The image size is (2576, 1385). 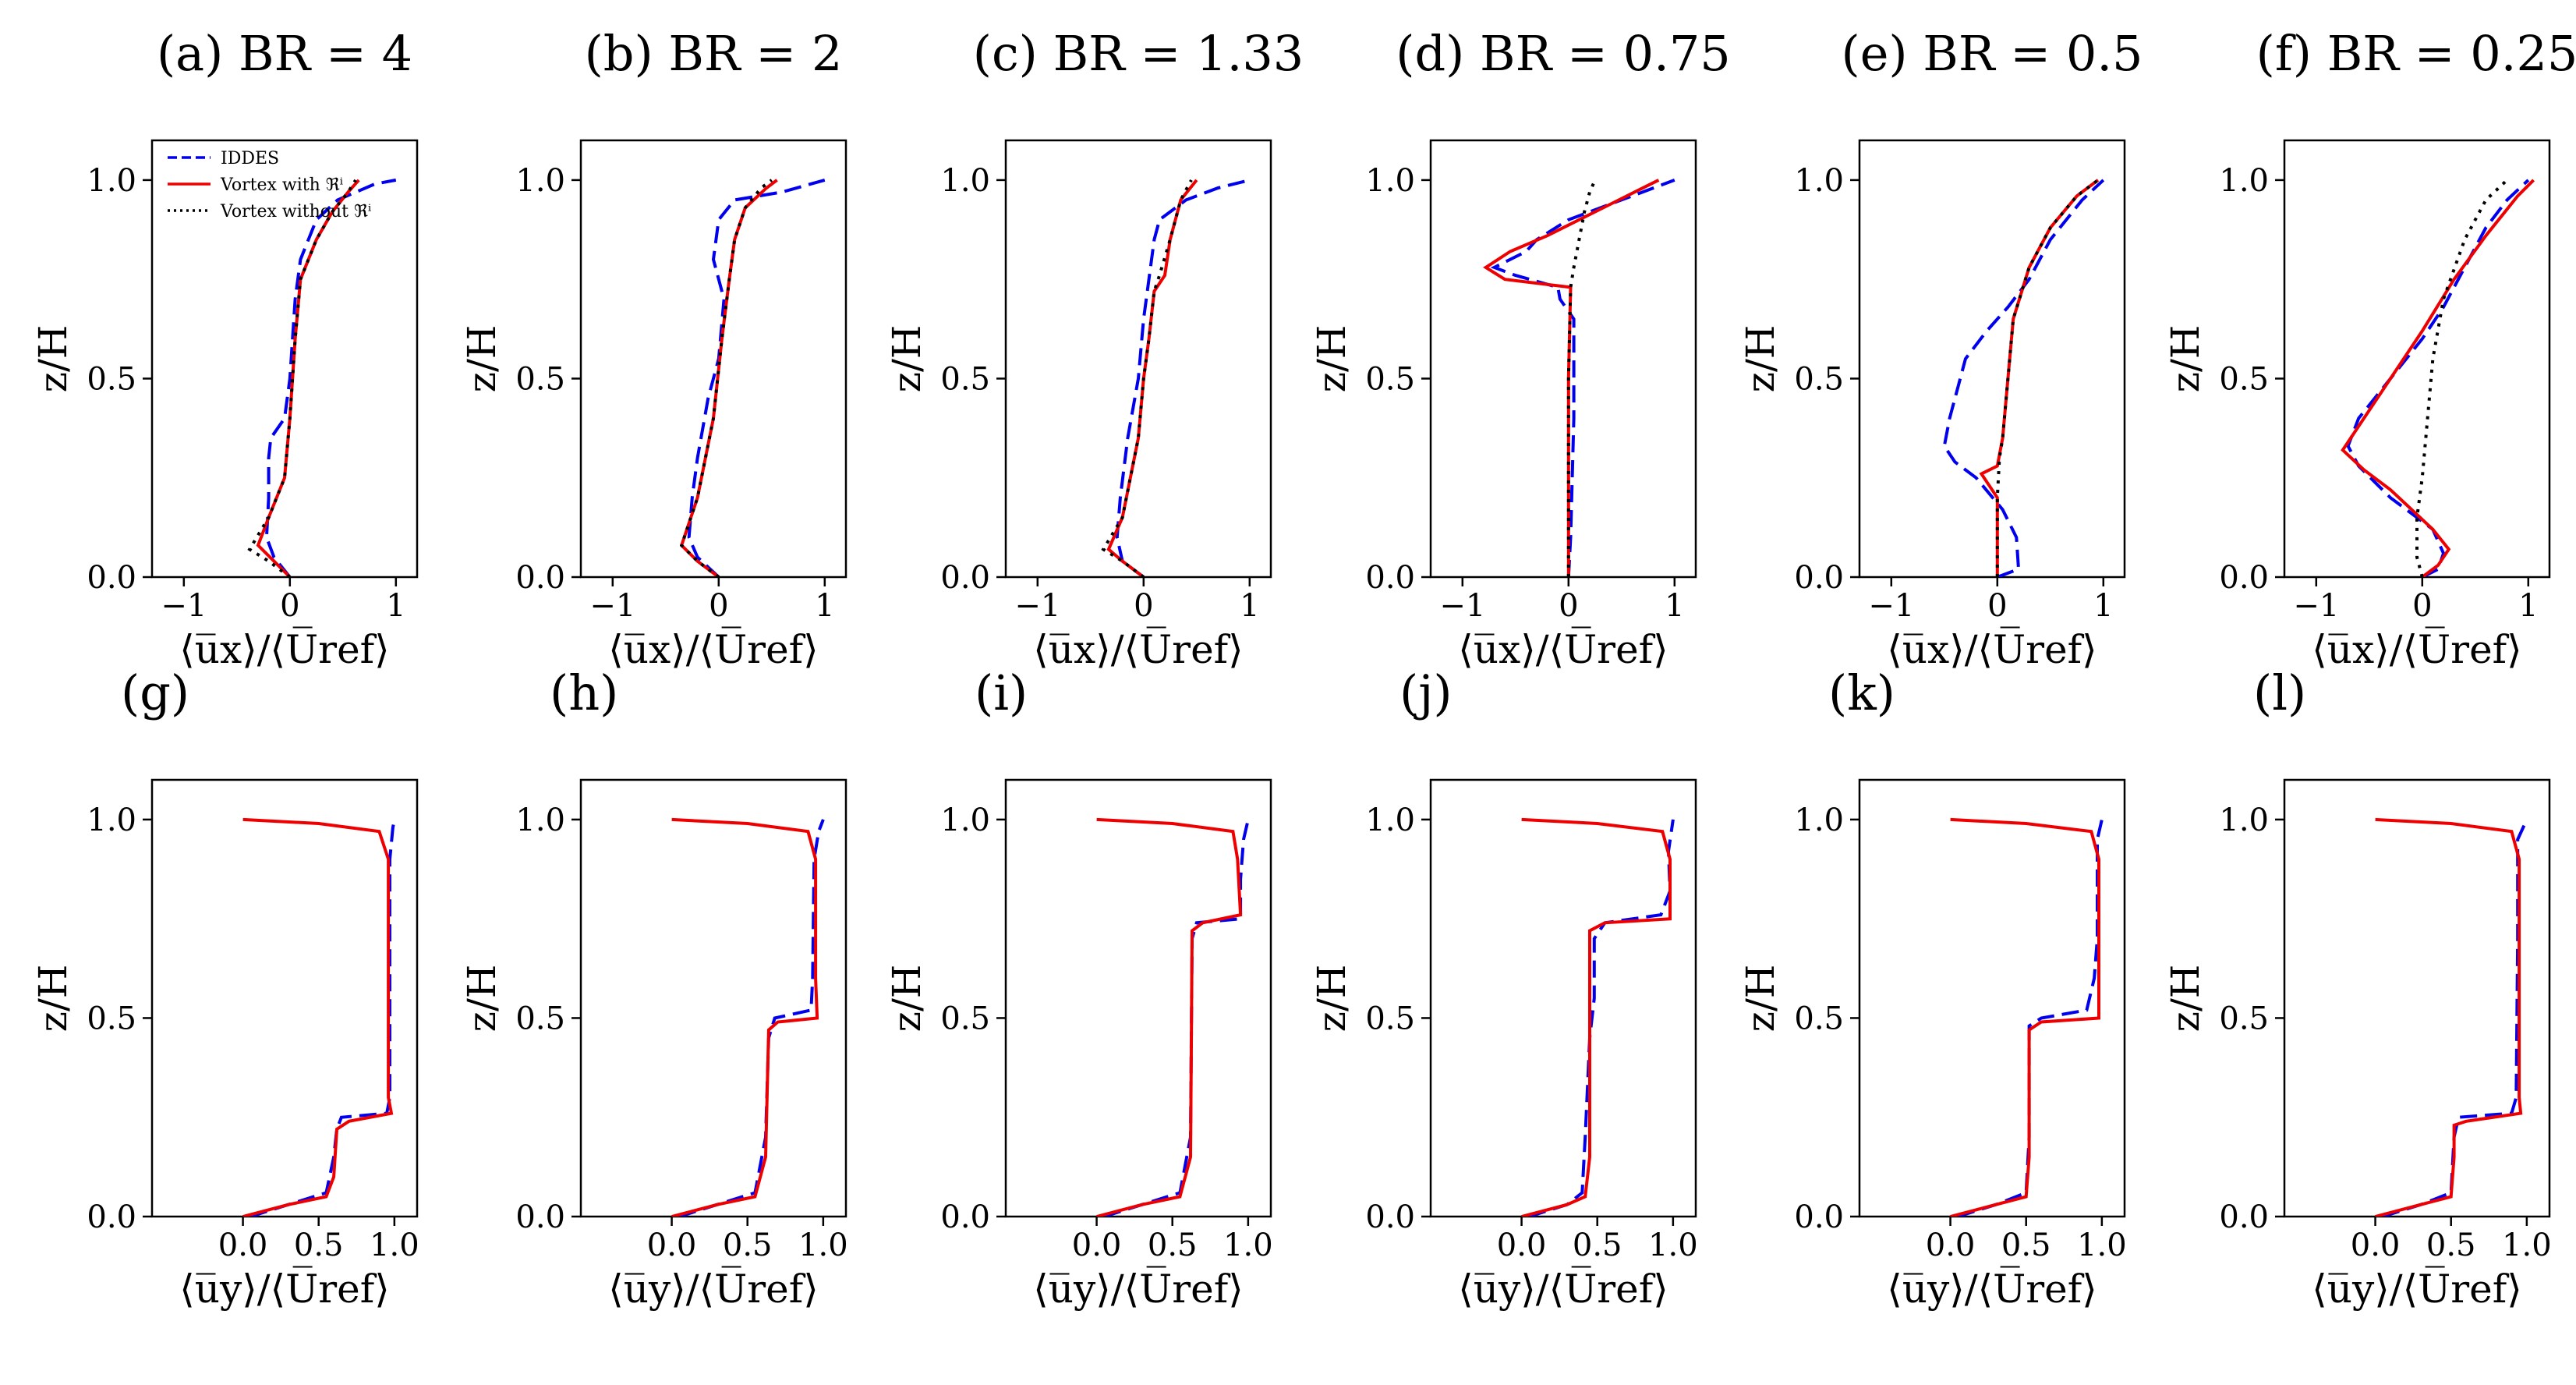 What do you see at coordinates (250, 158) in the screenshot?
I see `legend-label: IDDES` at bounding box center [250, 158].